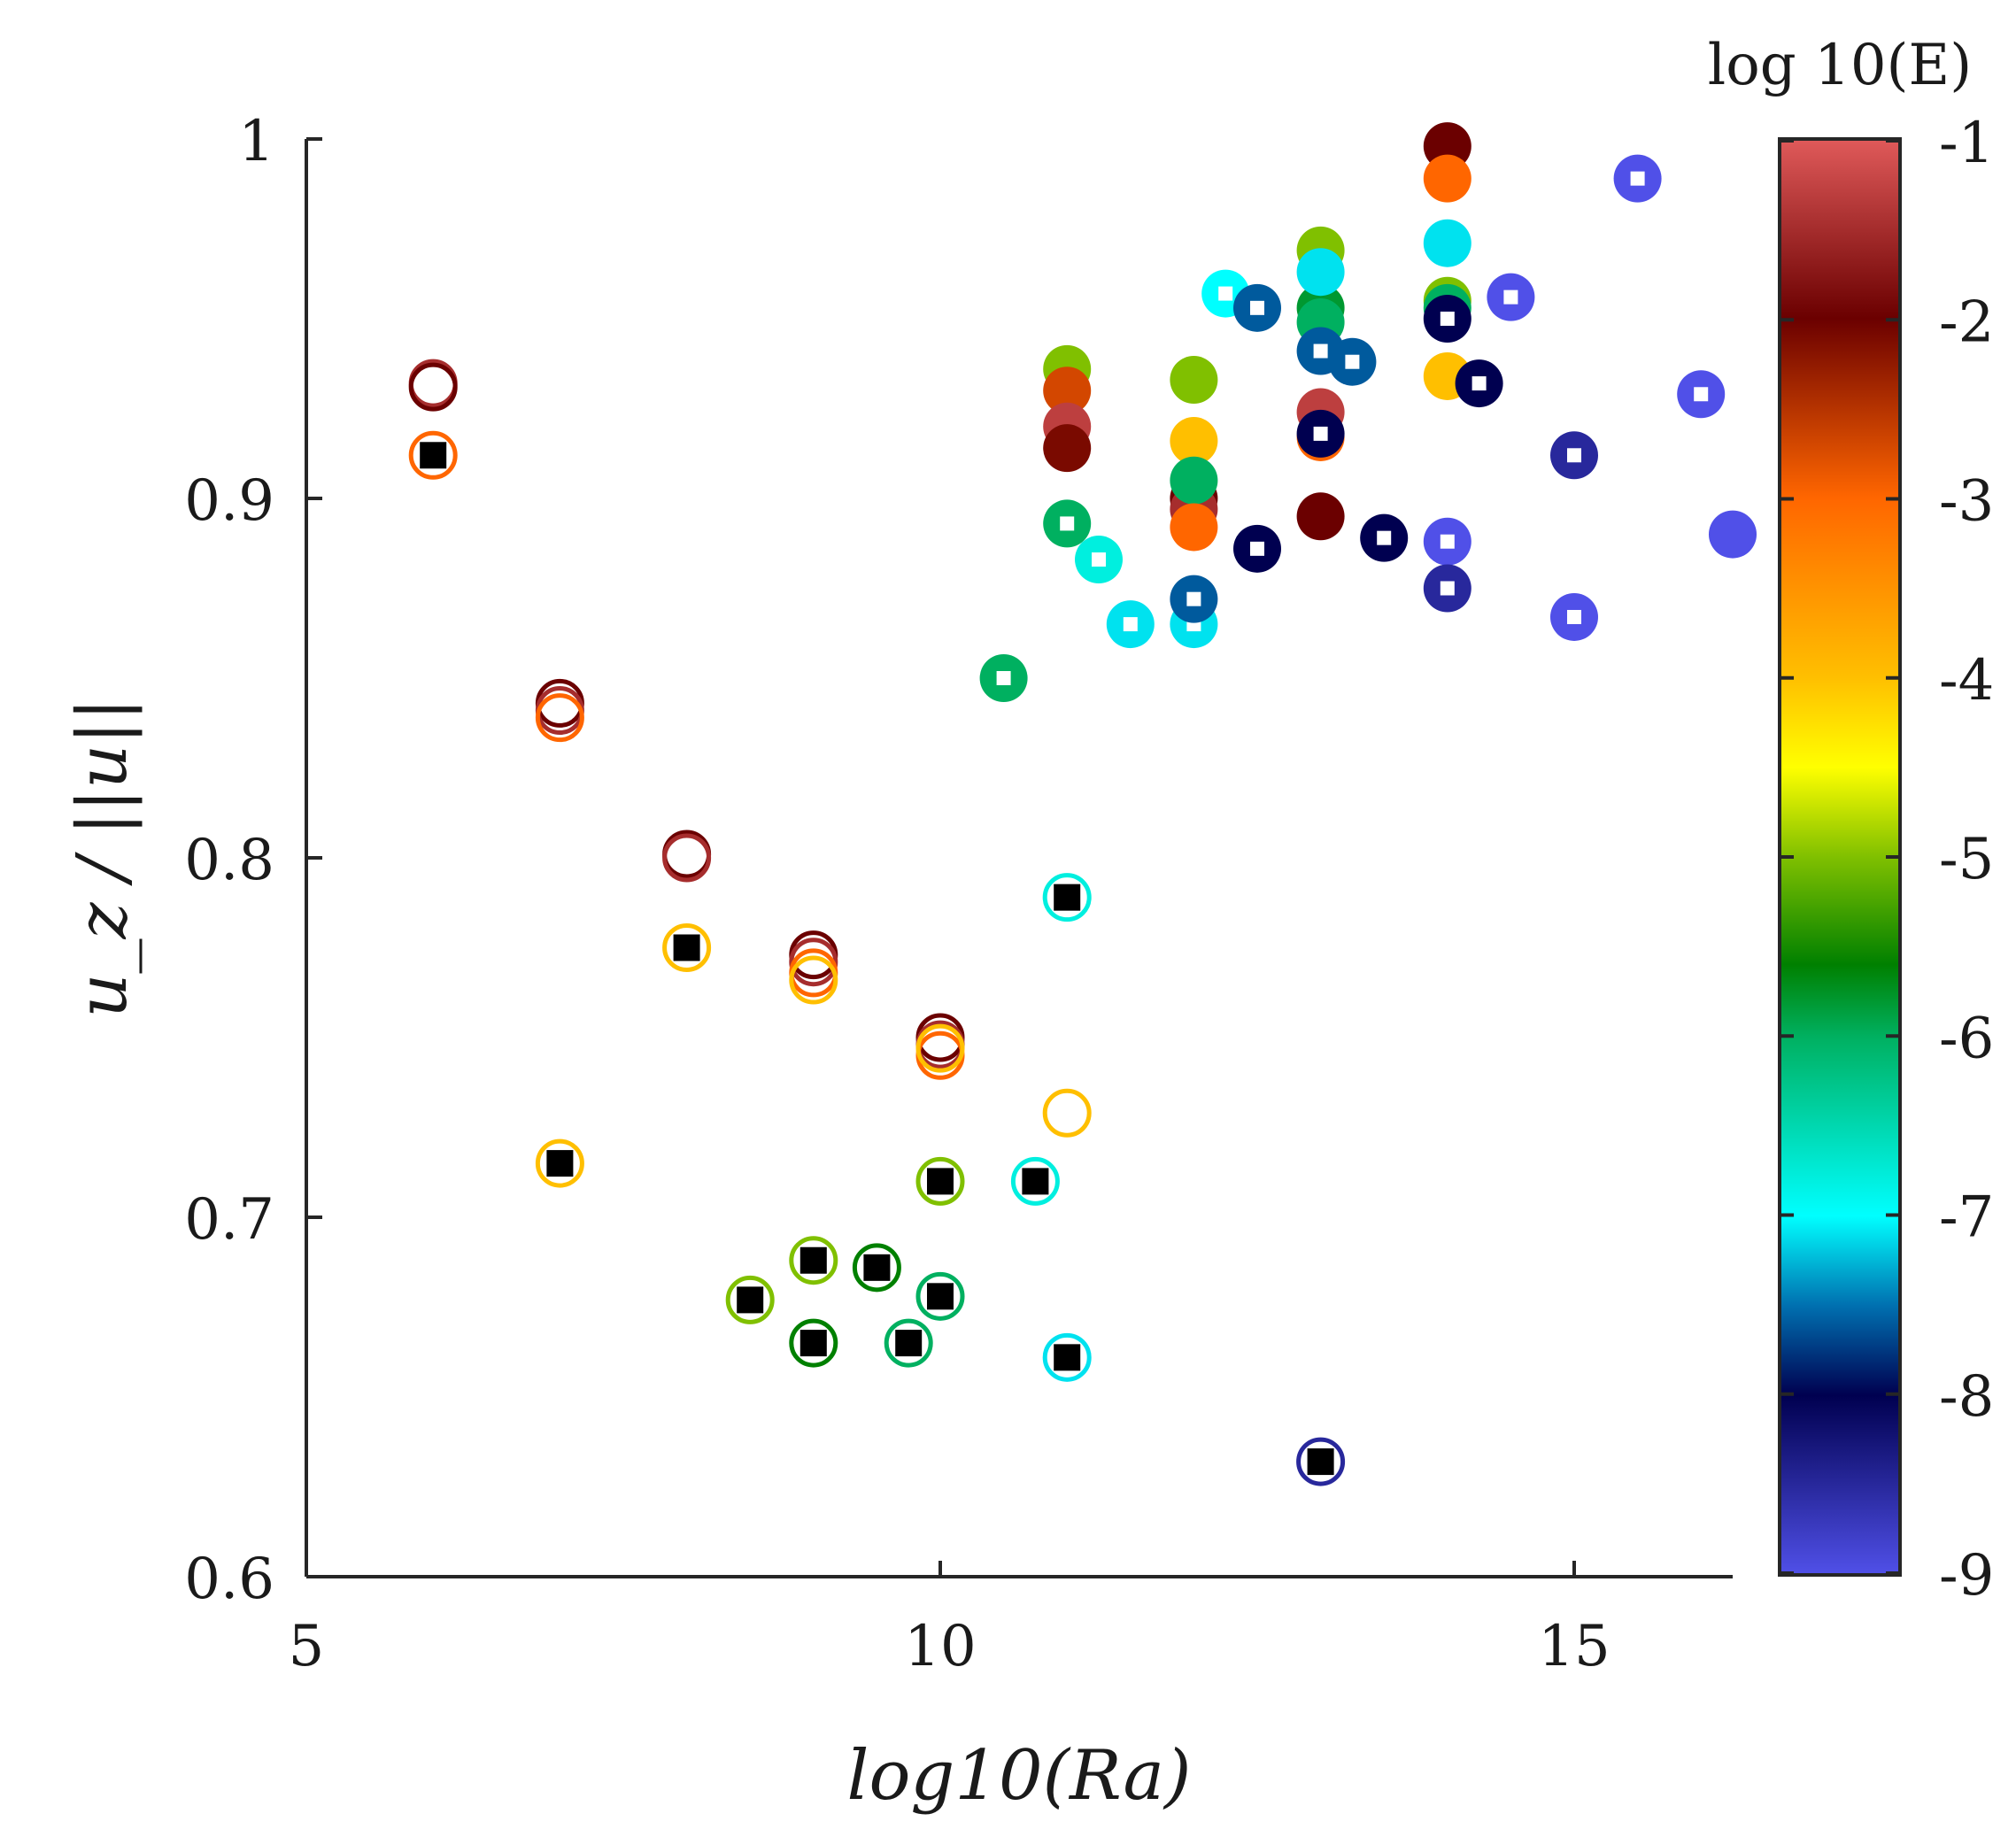  I want to click on colorbar-ticks: -1 -2 -3 -4 -5 -6 -7 -8 -9, so click(1887, 860).